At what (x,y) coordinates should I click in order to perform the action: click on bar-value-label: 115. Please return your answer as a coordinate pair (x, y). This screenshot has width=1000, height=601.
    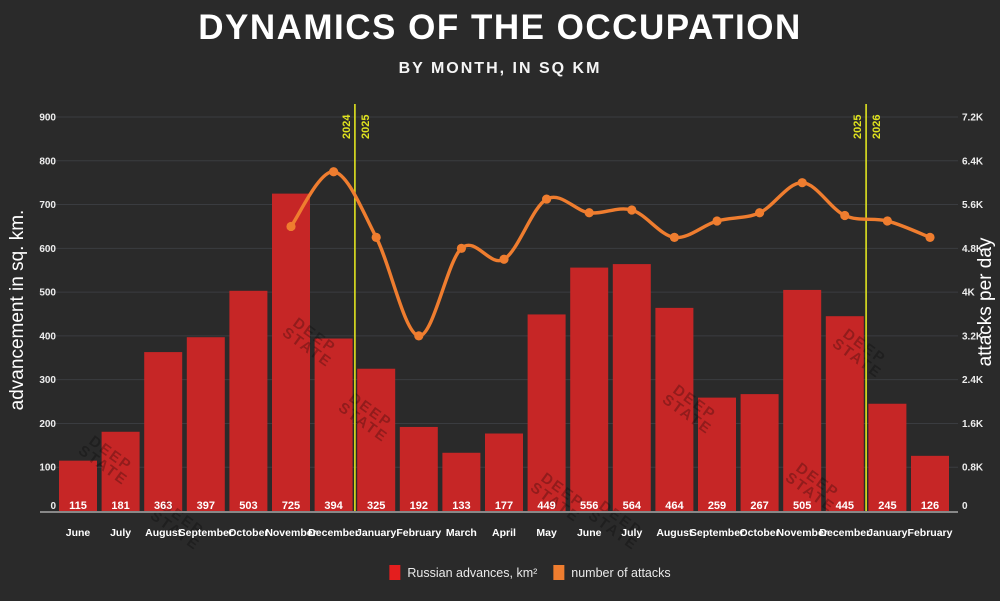
    Looking at the image, I should click on (78, 506).